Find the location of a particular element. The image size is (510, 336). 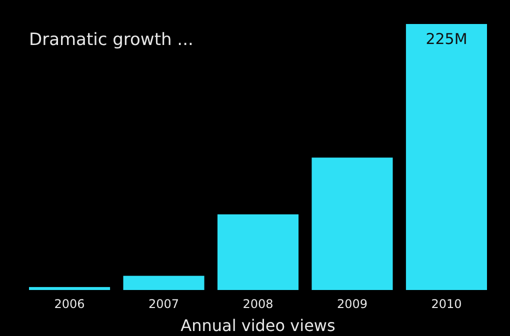

x-tick-label: 2009 is located at coordinates (352, 304).